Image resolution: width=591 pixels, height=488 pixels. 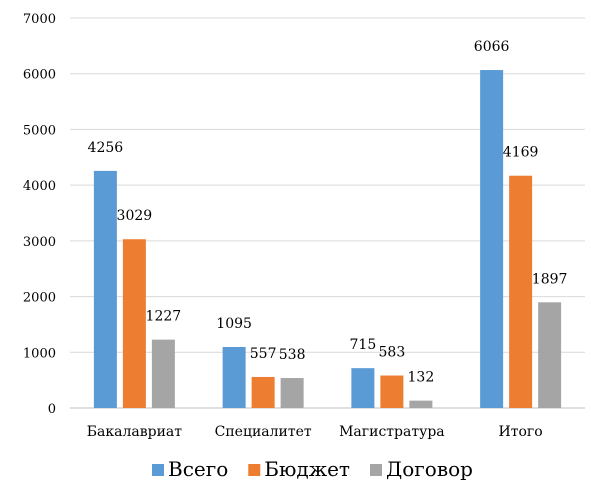 What do you see at coordinates (263, 392) in the screenshot?
I see `bar-Бюджет-Специалитет` at bounding box center [263, 392].